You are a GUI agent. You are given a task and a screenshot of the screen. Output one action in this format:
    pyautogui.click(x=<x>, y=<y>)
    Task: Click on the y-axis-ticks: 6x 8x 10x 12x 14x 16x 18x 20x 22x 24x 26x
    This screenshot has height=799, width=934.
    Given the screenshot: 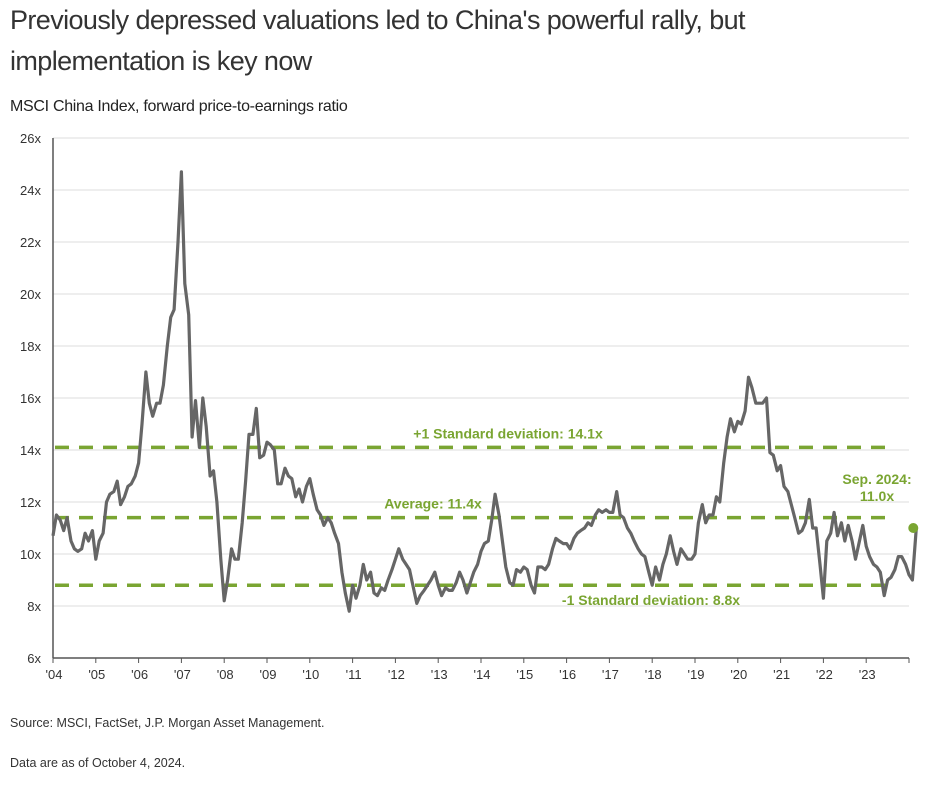 What is the action you would take?
    pyautogui.click(x=30, y=398)
    